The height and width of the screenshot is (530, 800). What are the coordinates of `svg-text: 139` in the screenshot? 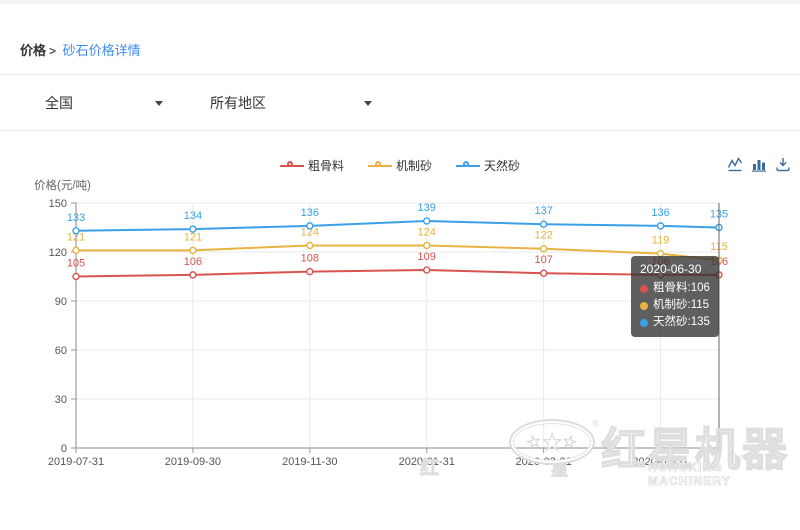 It's located at (427, 208).